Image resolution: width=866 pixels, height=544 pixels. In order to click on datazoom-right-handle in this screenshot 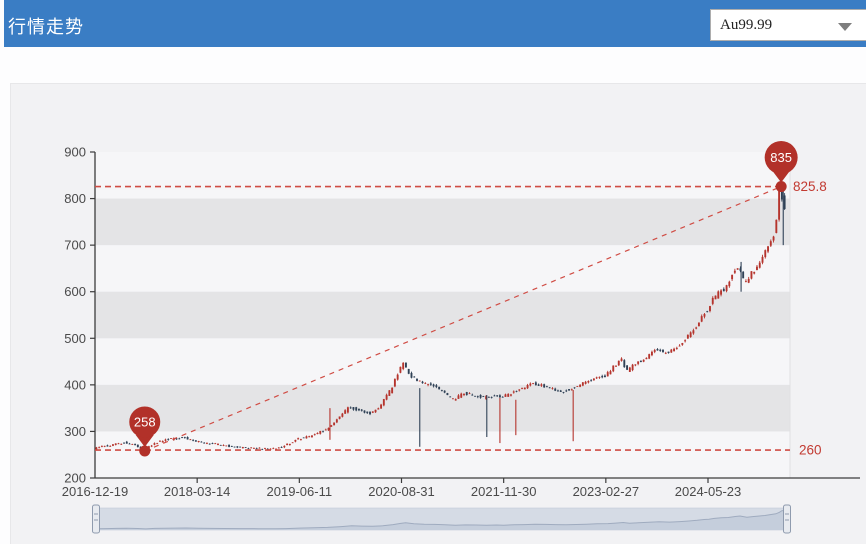, I will do `click(787, 519)`.